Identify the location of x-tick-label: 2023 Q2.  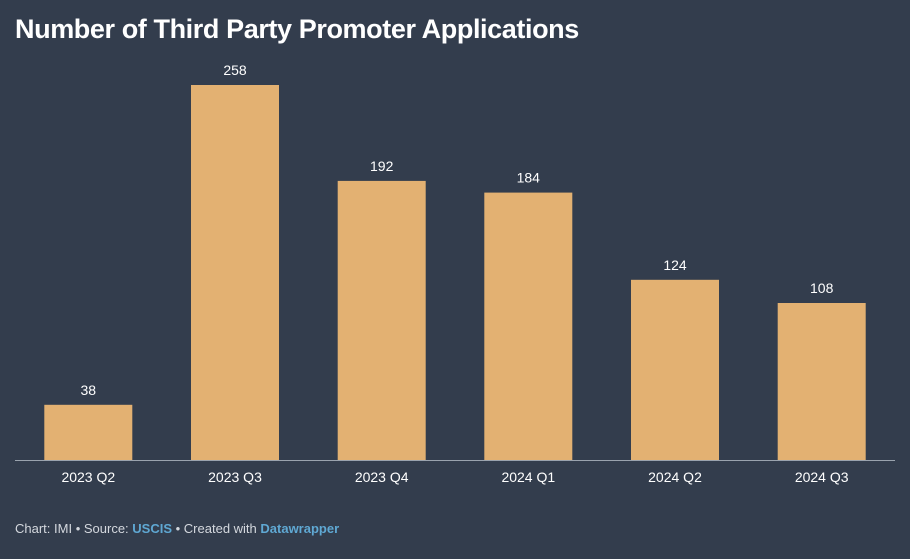
(88, 477).